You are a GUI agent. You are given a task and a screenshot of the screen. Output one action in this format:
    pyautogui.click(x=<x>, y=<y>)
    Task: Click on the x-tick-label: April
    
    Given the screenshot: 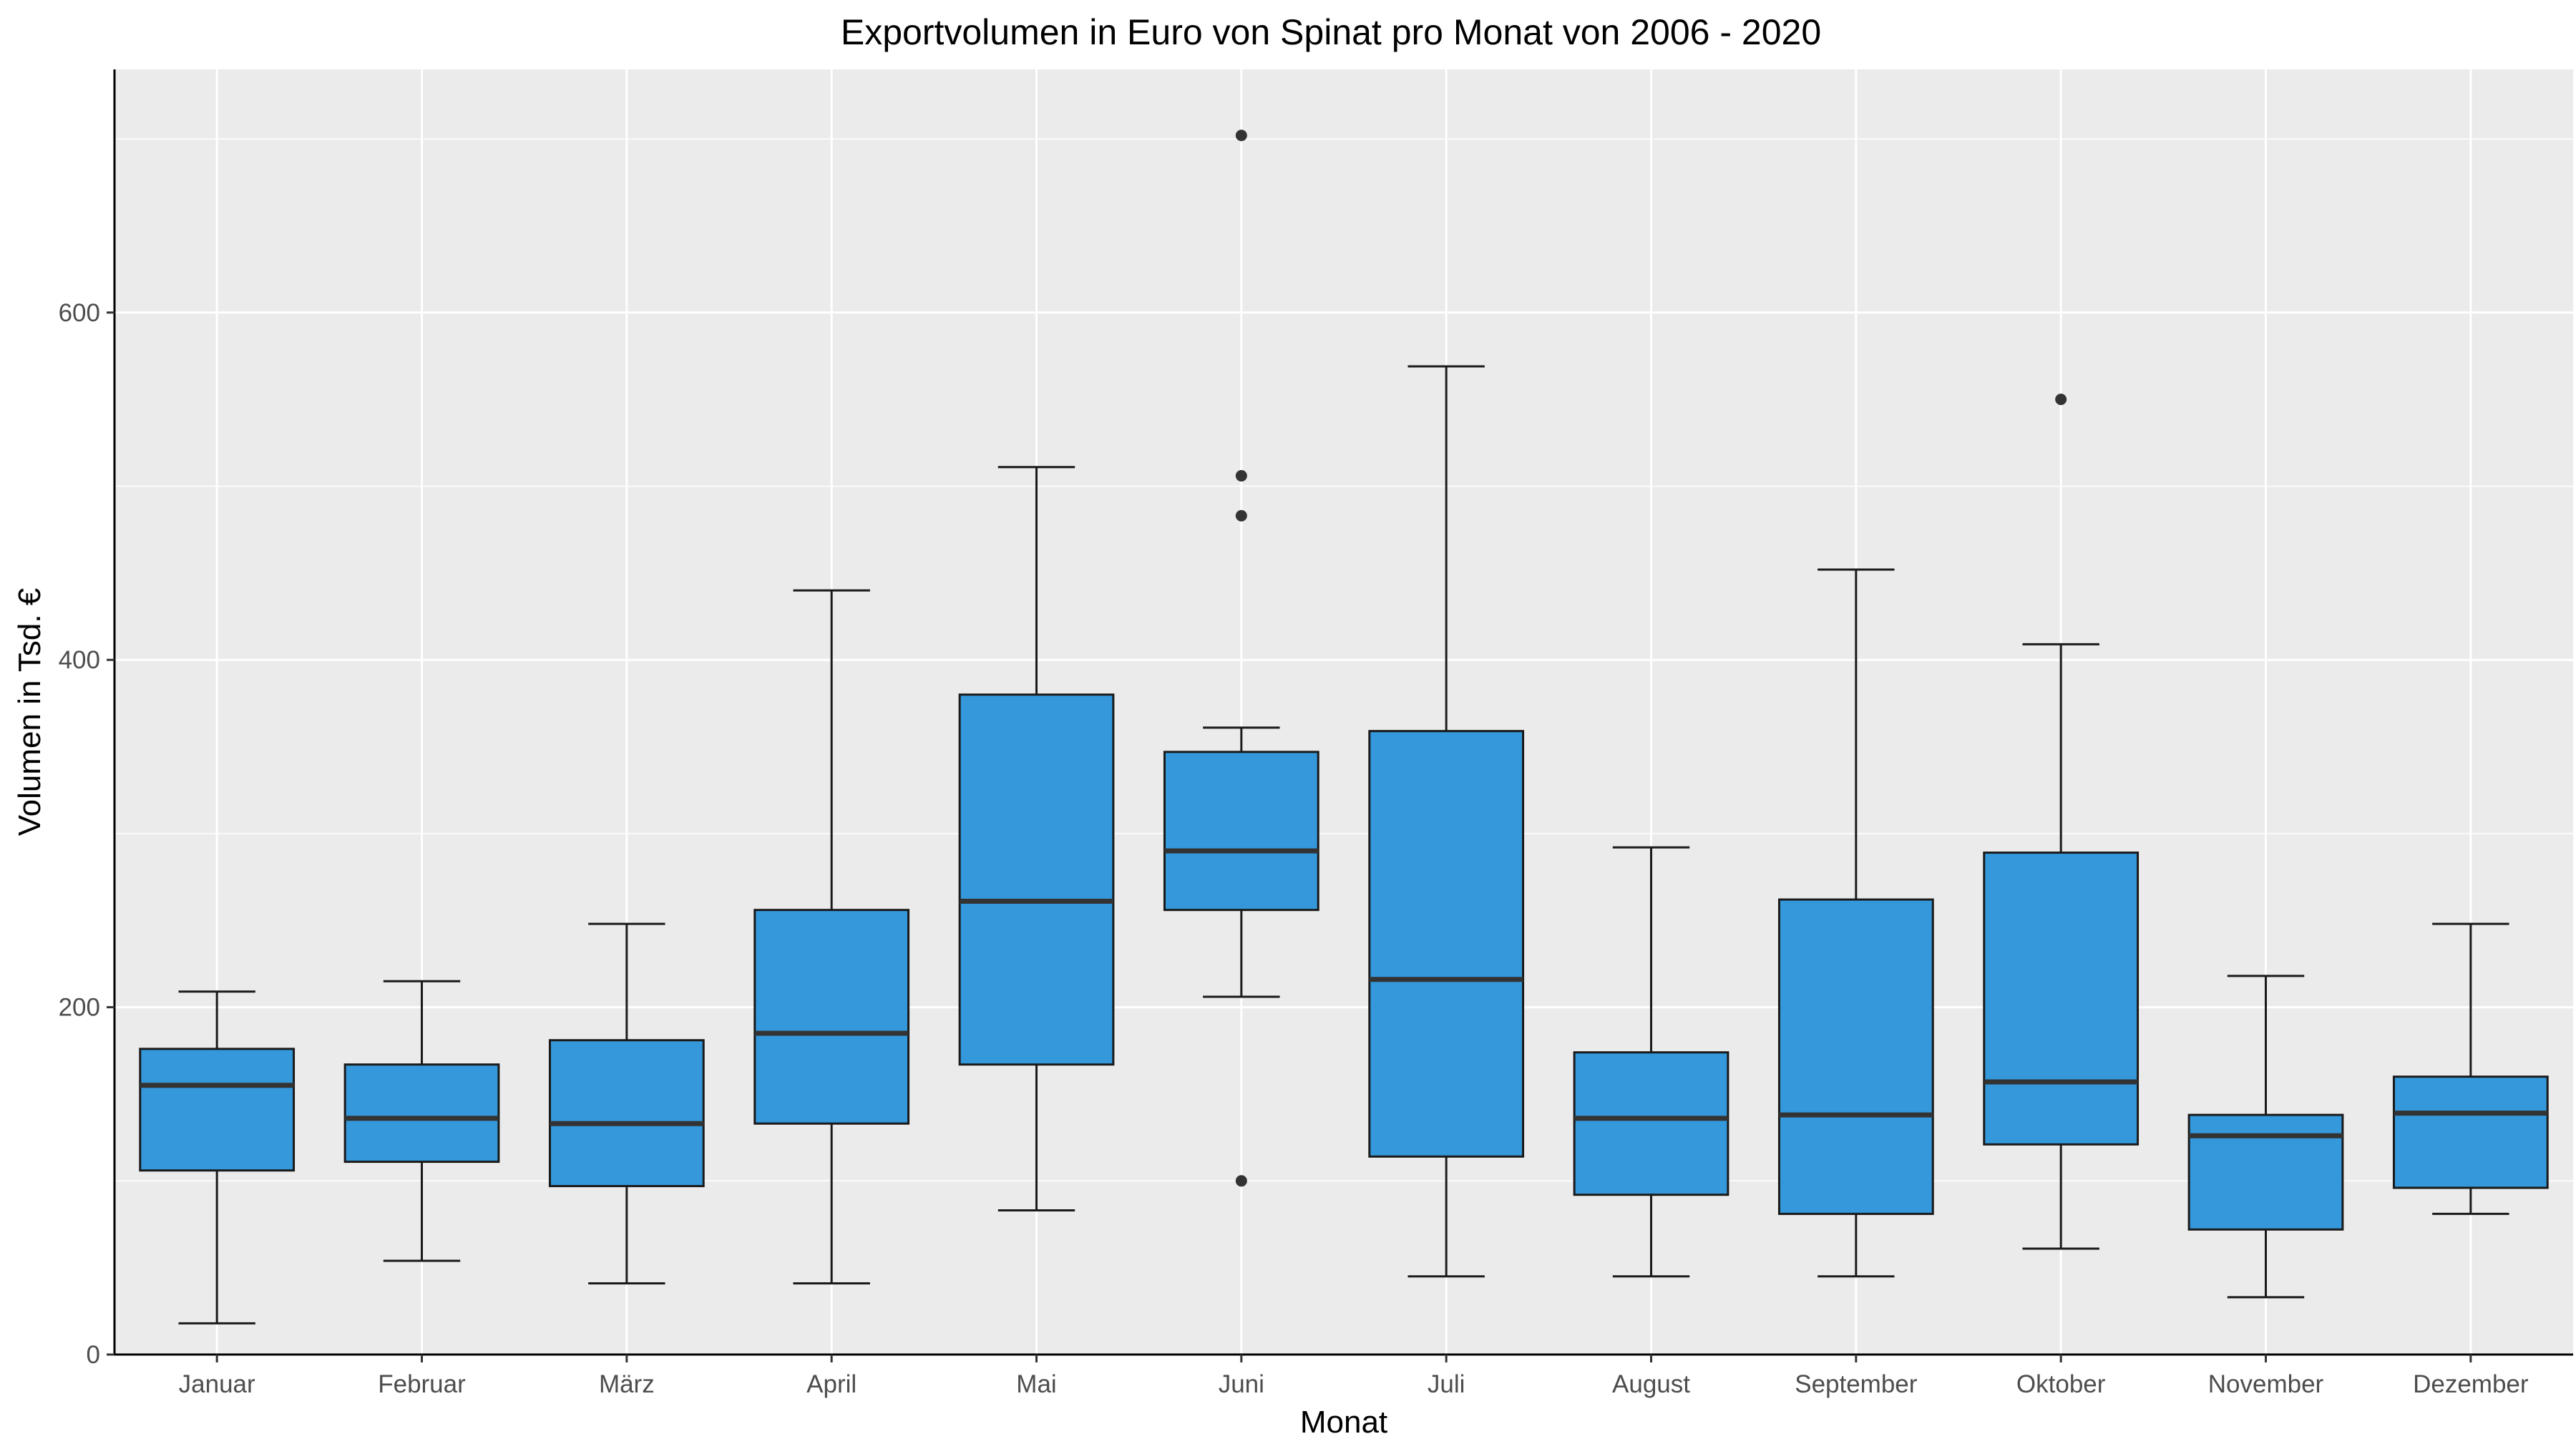 What is the action you would take?
    pyautogui.click(x=831, y=1384)
    